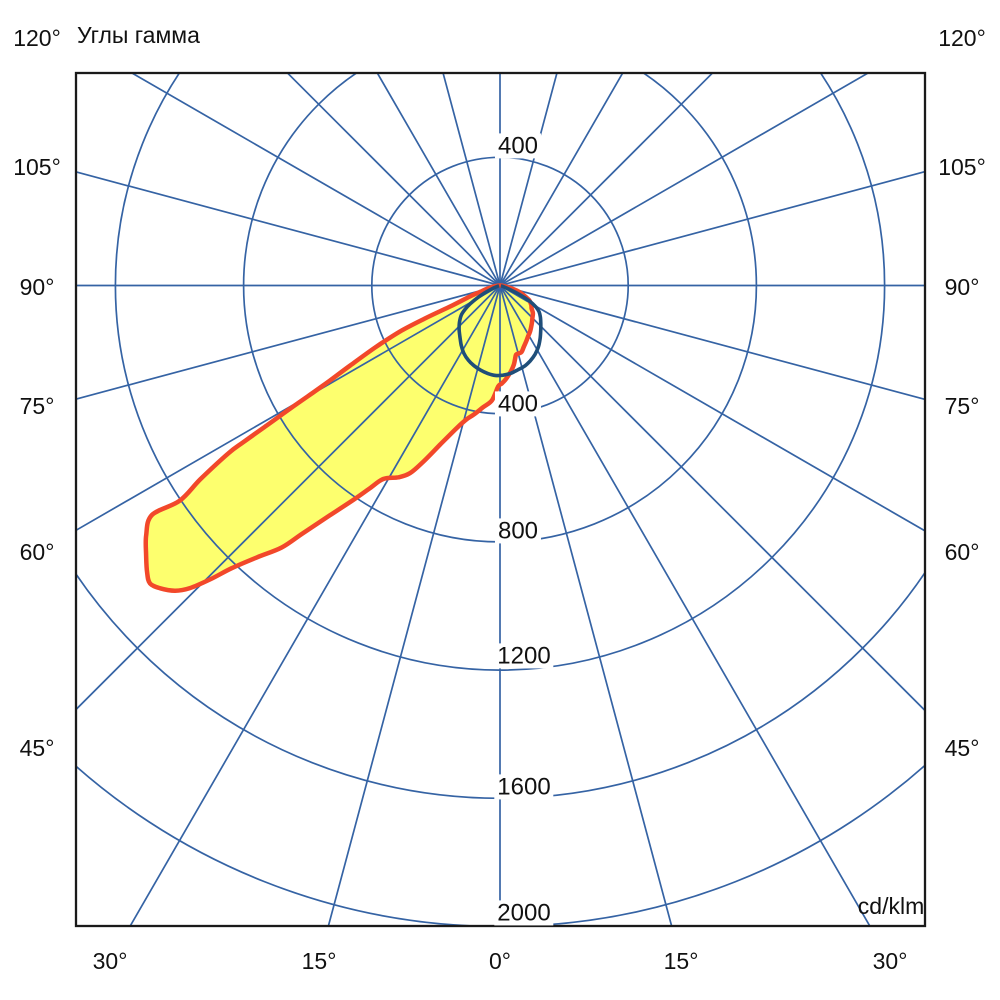 The image size is (1000, 1000). I want to click on curve-c0-c180, so click(339, 438).